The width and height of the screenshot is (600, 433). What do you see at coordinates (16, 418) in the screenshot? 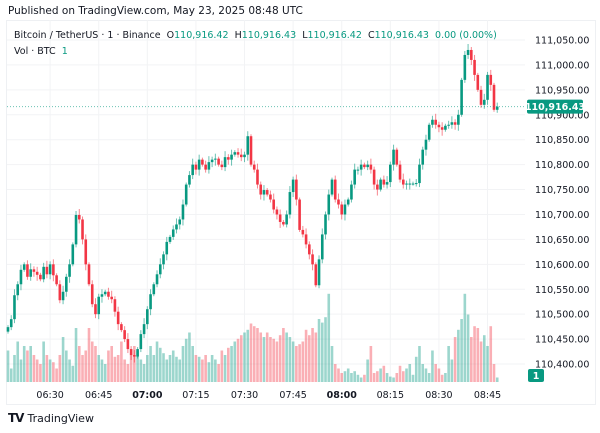
I see `tv-logo-icon: TV` at bounding box center [16, 418].